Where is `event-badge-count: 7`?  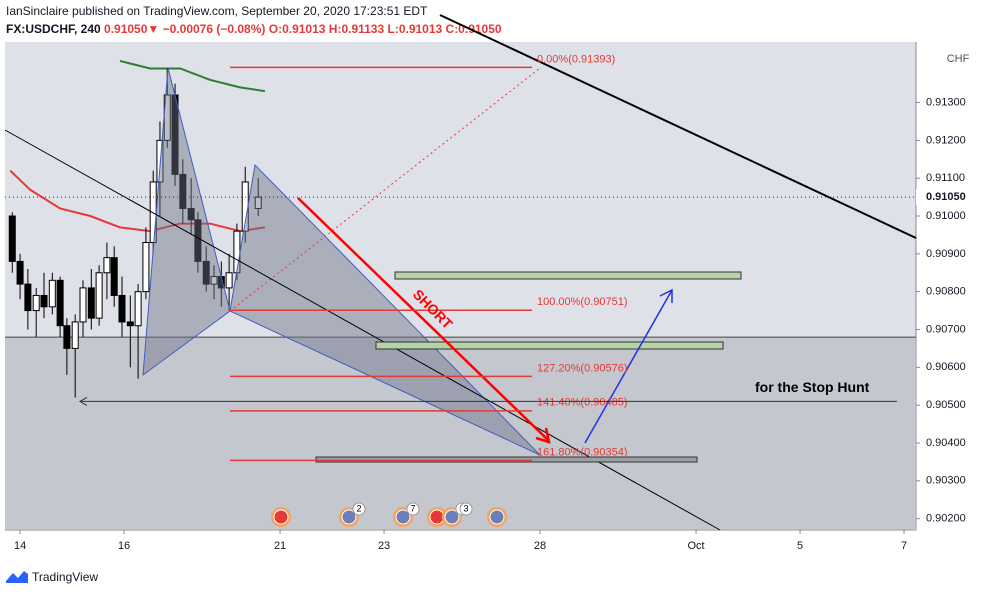 event-badge-count: 7 is located at coordinates (412, 508).